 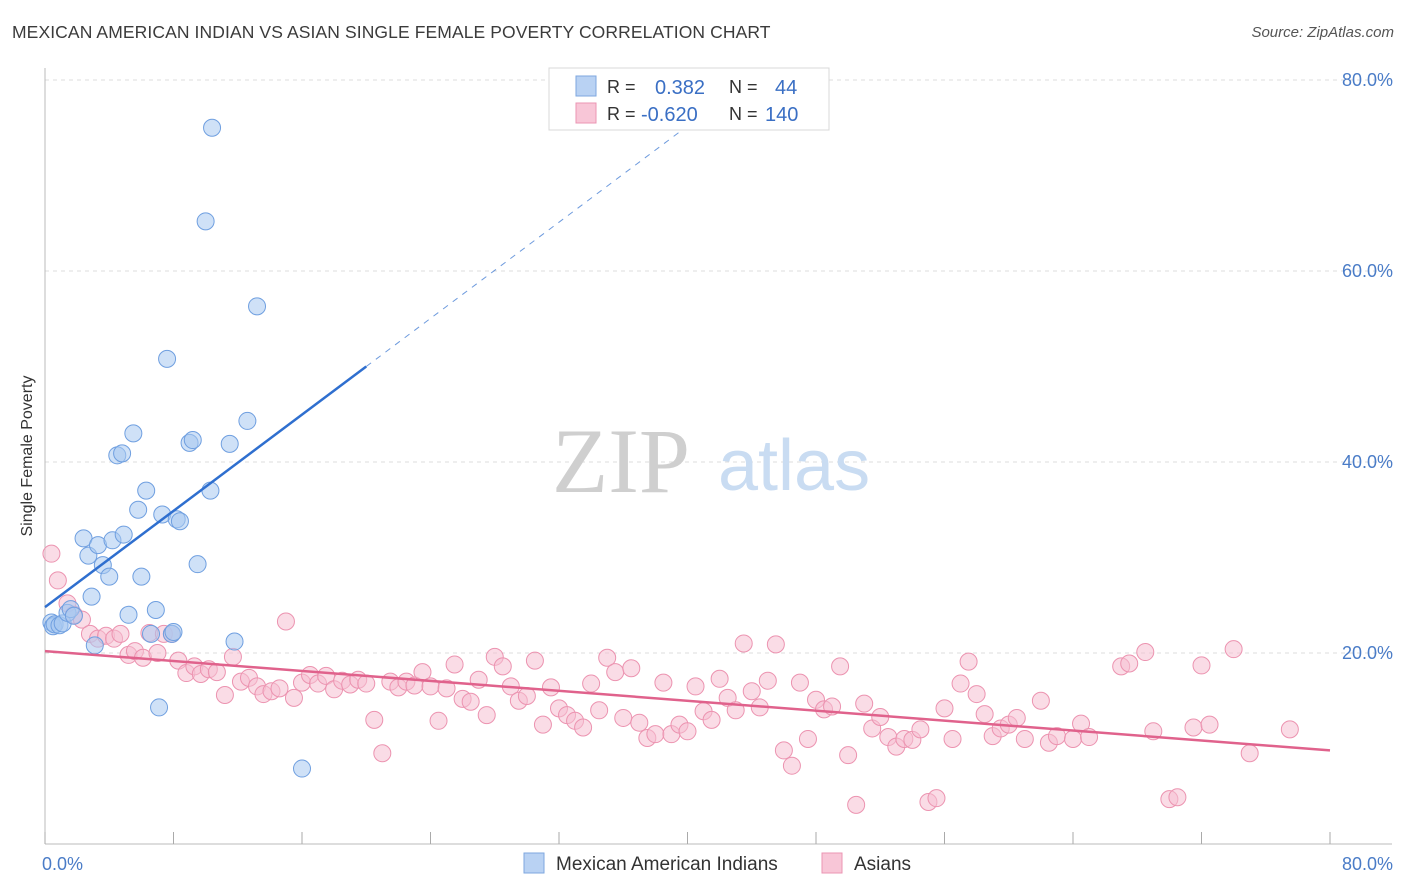 I want to click on watermark-zip: ZIP, so click(x=621, y=461).